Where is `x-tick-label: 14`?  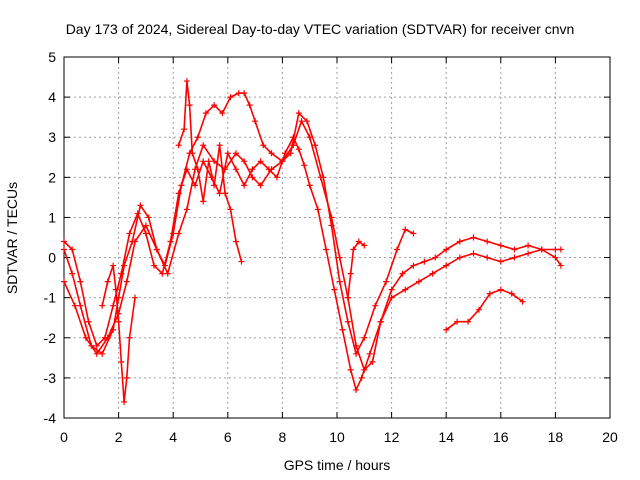
x-tick-label: 14 is located at coordinates (446, 437).